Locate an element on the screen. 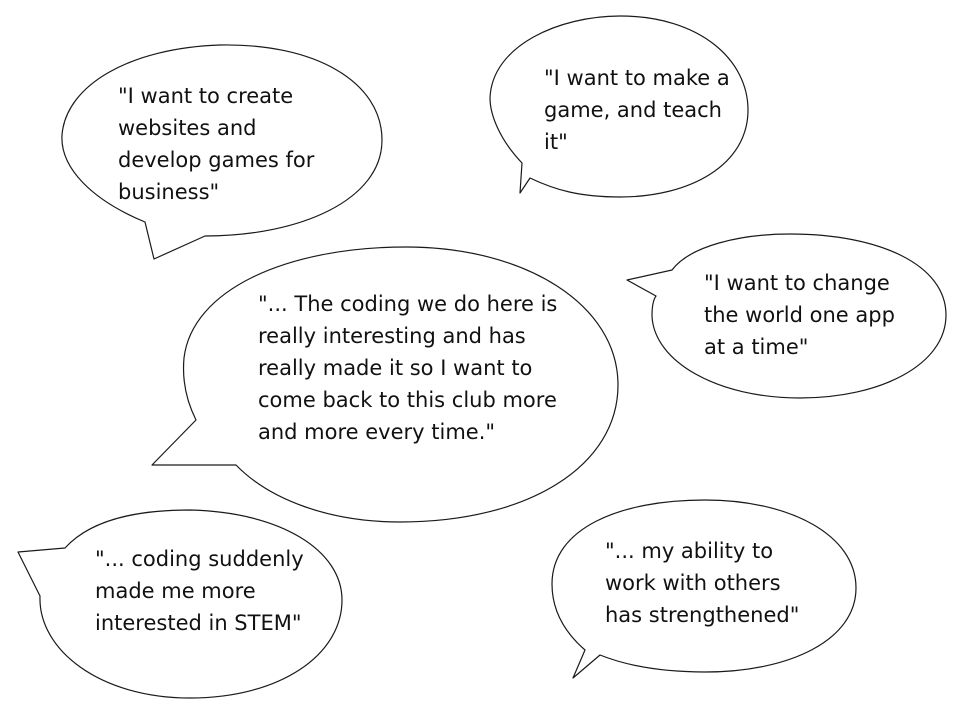 The height and width of the screenshot is (720, 960). quote-text-2: "I want to make a game, and teach it" is located at coordinates (637, 110).